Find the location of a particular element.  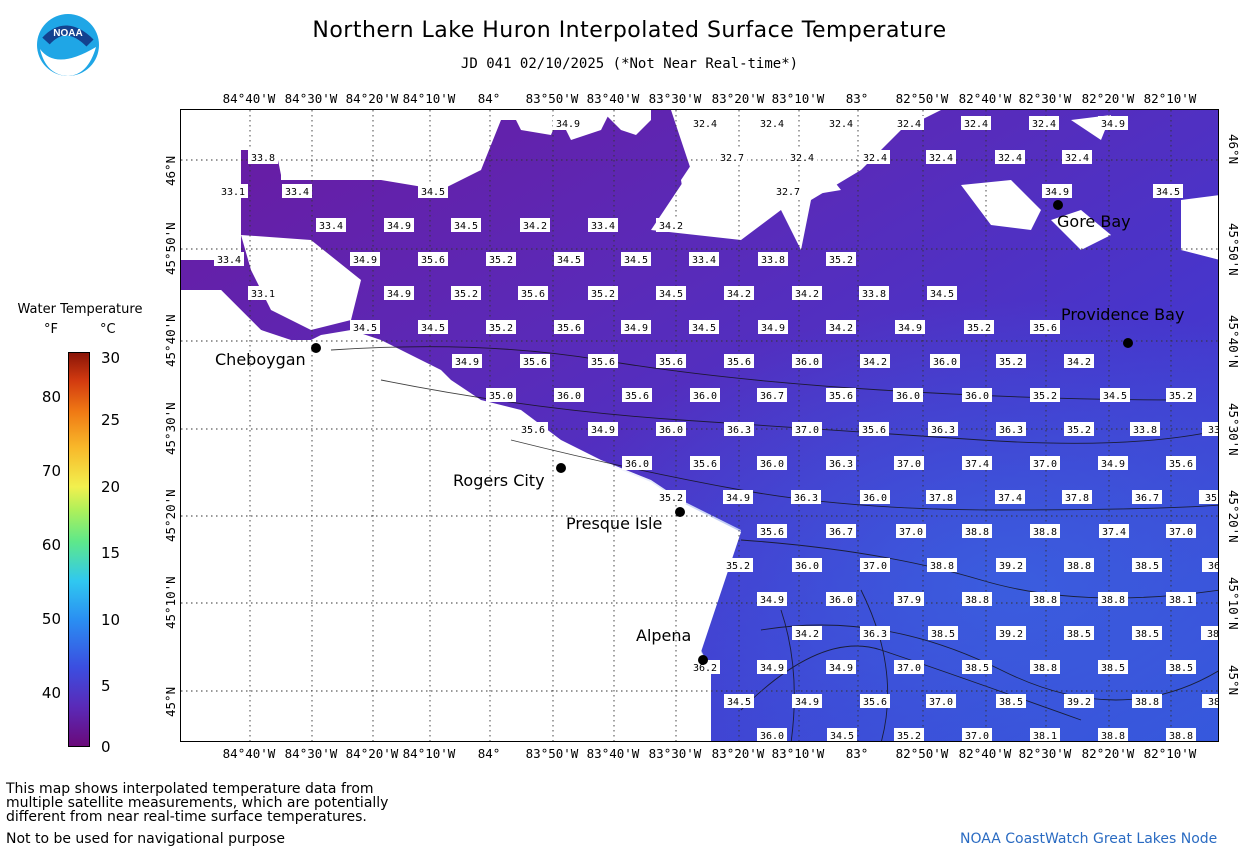

temperature-value: 38.8 is located at coordinates (1181, 736).